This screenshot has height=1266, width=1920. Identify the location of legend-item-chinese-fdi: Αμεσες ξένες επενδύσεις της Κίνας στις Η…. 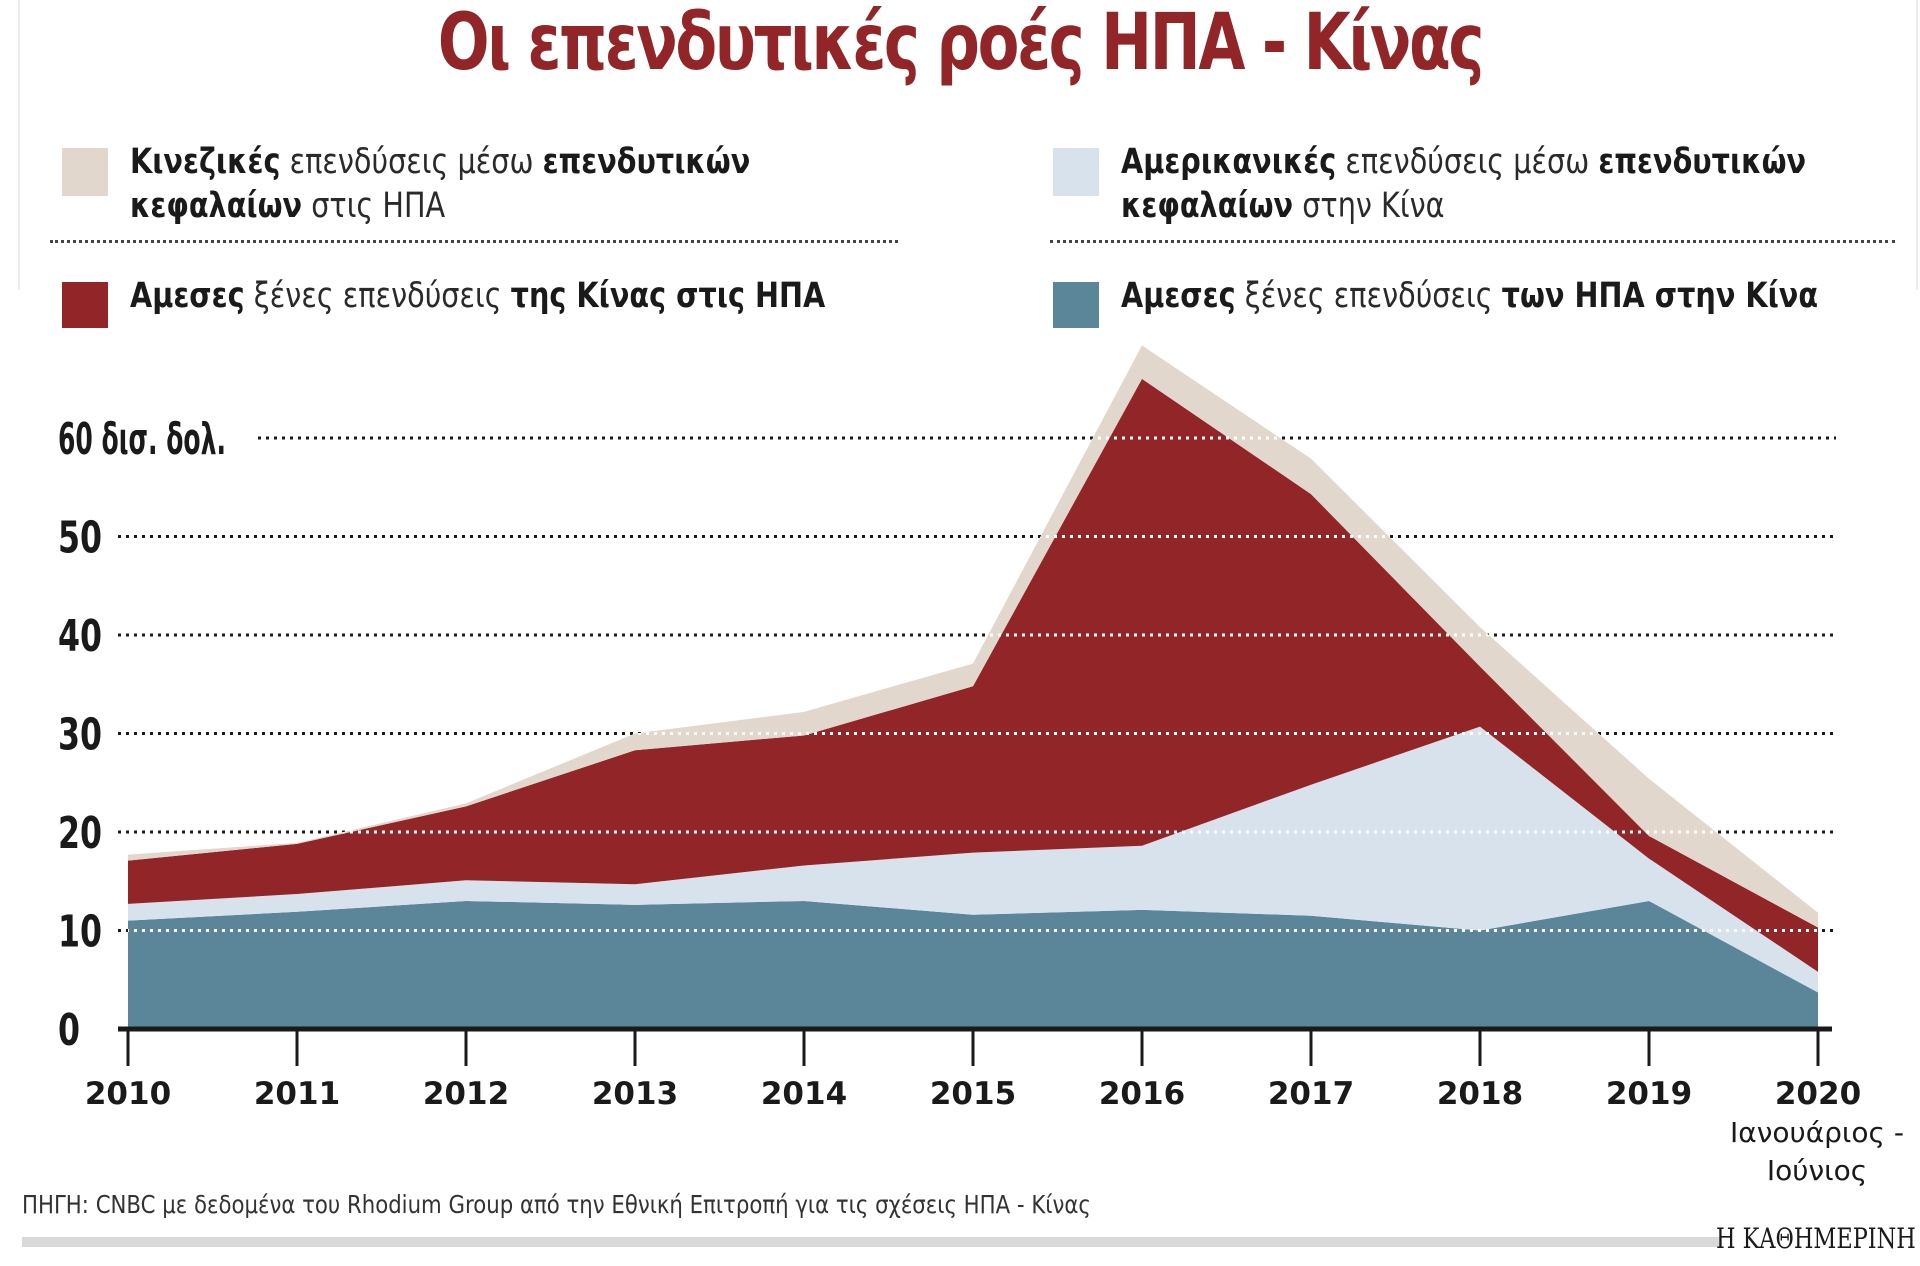
(520, 301).